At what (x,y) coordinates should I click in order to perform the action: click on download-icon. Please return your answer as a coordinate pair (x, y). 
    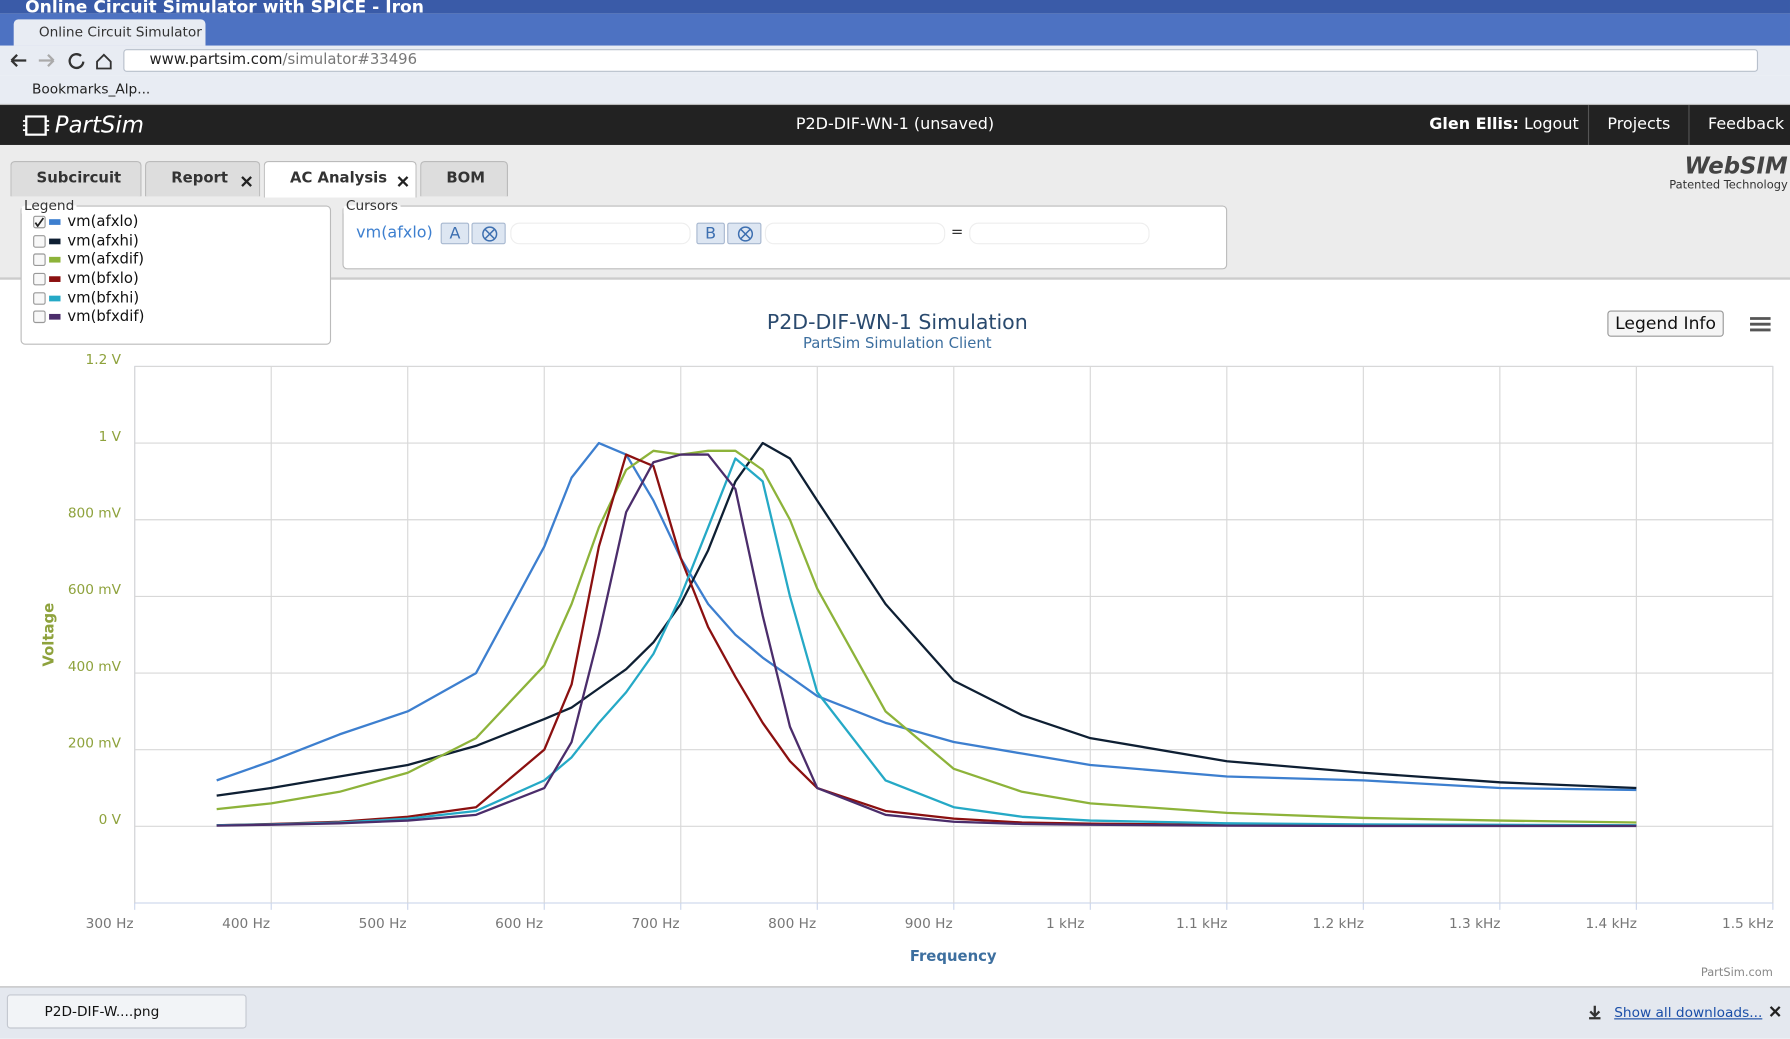
    Looking at the image, I should click on (1595, 1012).